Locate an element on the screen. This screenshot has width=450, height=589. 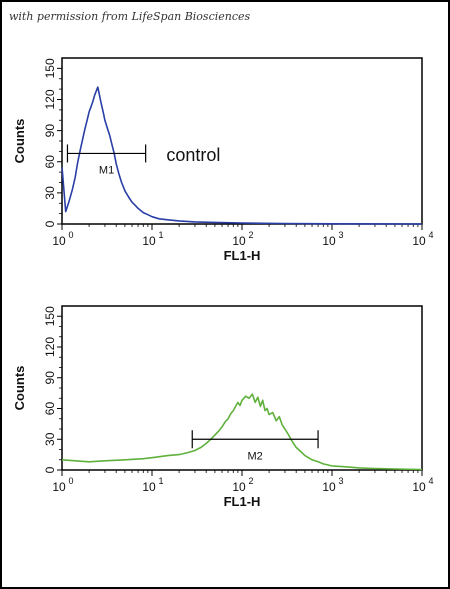
chart1-ytick-label: 90 is located at coordinates (50, 131).